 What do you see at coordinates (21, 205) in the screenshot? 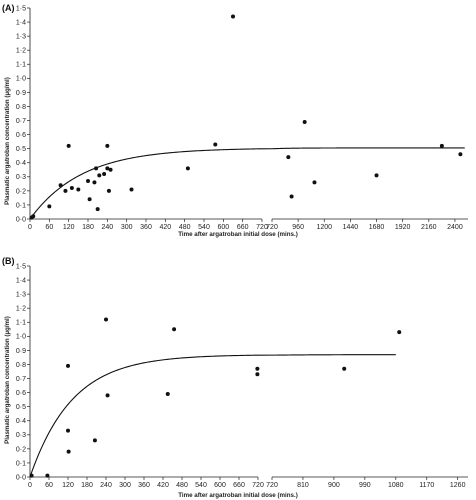
I see `panel-a-y-tick-label: 0·1` at bounding box center [21, 205].